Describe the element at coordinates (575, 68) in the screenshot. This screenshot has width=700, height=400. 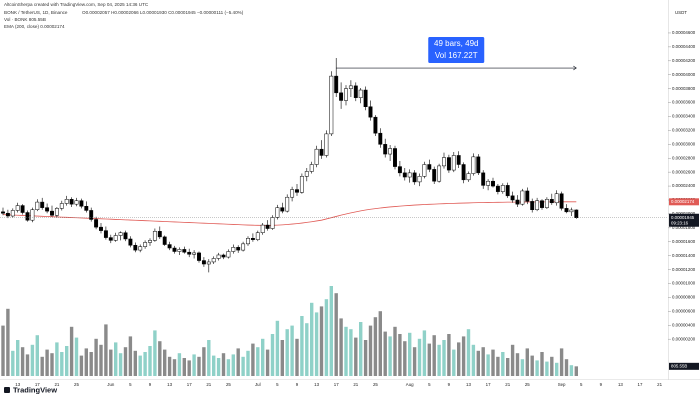
I see `measure-arrowhead` at that location.